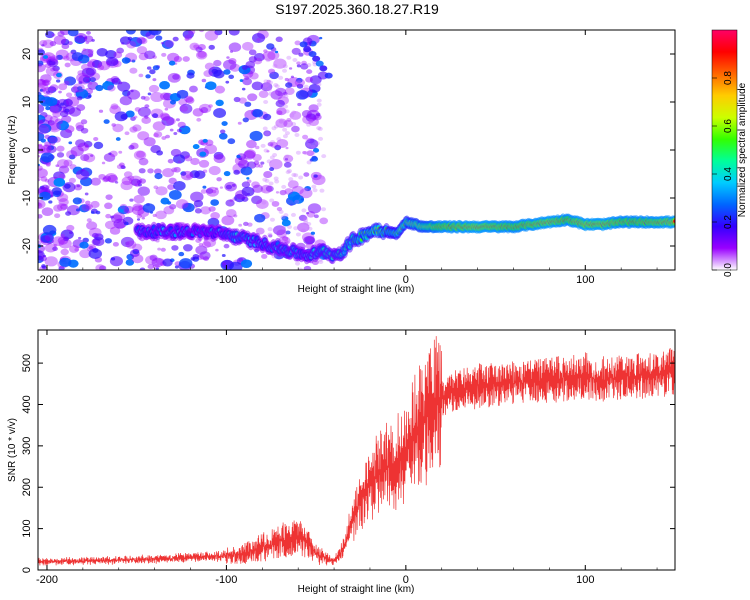 The image size is (750, 600). Describe the element at coordinates (728, 222) in the screenshot. I see `colorbar-tick-label: 0.2` at that location.